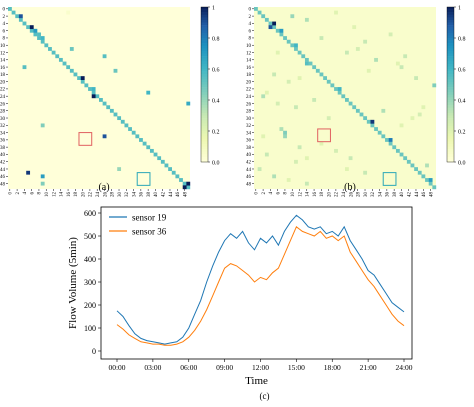 The width and height of the screenshot is (474, 407). What do you see at coordinates (322, 195) in the screenshot?
I see `x-tick-label: 18` at bounding box center [322, 195].